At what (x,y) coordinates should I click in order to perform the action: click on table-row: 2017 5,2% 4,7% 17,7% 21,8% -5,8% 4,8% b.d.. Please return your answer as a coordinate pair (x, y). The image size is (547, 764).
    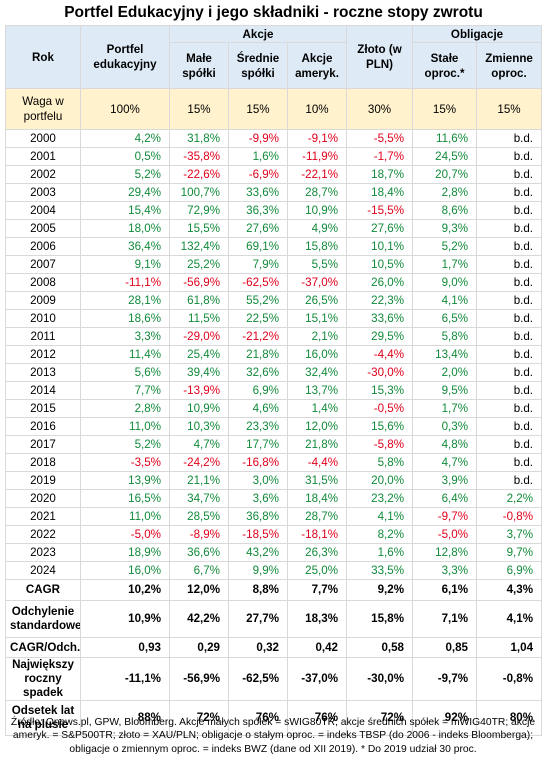
    Looking at the image, I should click on (274, 444).